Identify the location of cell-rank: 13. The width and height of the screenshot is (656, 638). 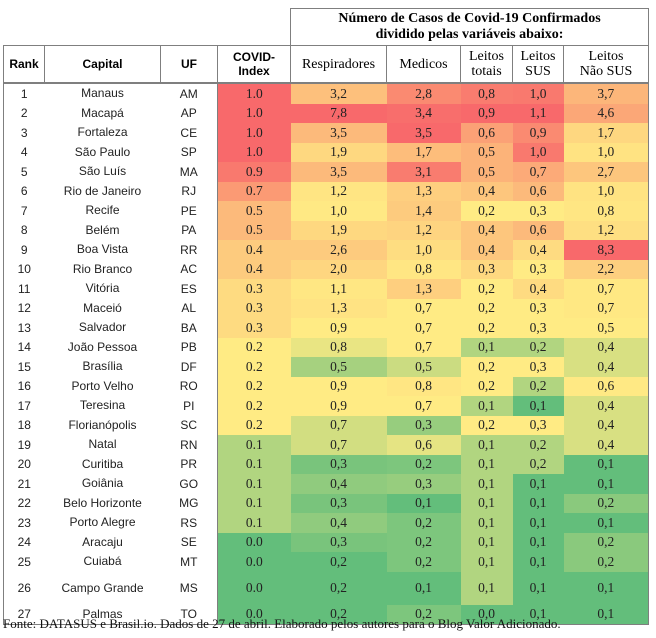
(24, 328).